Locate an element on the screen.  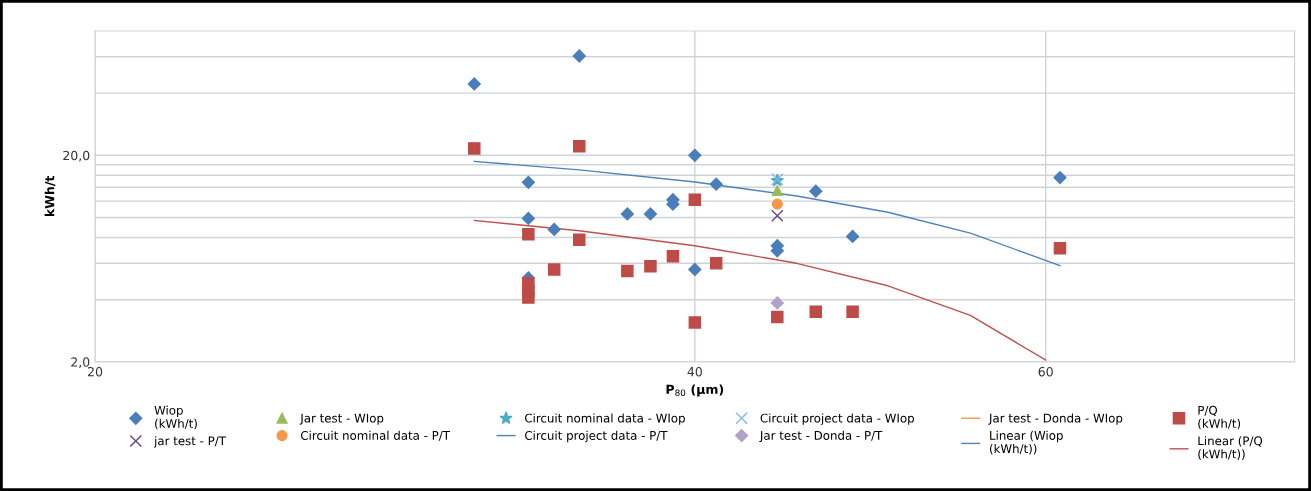
legend-label: Jar test - Donda - WIop is located at coordinates (1055, 419).